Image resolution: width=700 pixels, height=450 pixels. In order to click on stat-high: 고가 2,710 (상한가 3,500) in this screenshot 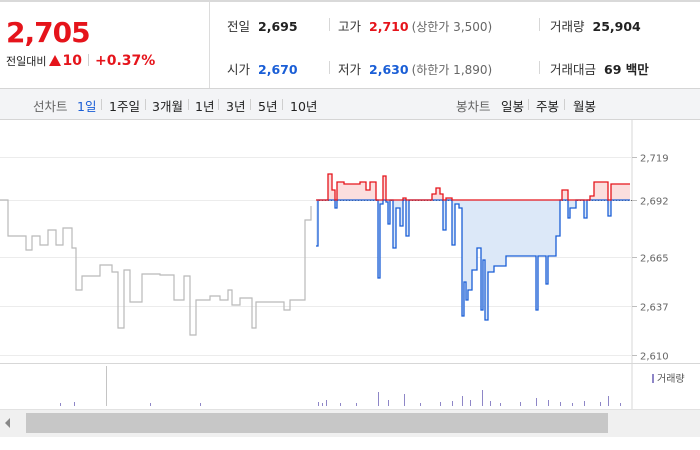, I will do `click(415, 25)`.